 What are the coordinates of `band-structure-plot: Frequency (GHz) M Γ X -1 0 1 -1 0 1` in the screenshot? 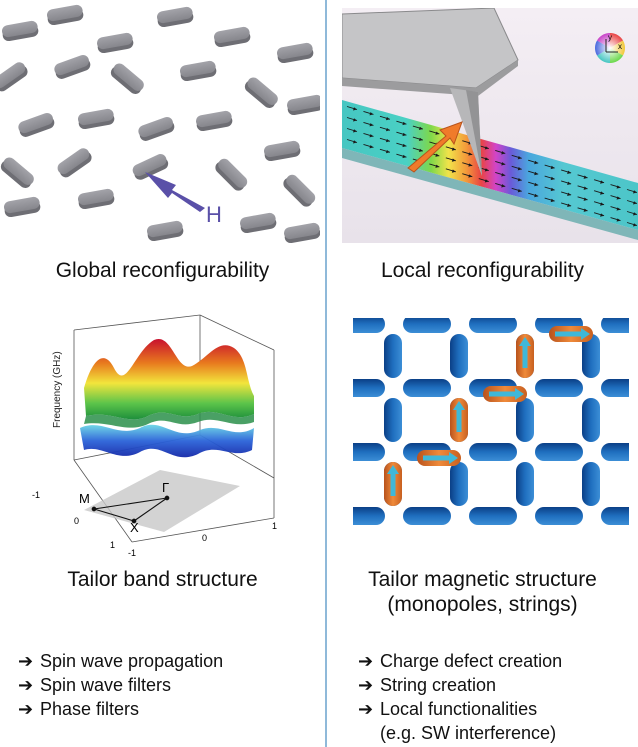 It's located at (154, 436).